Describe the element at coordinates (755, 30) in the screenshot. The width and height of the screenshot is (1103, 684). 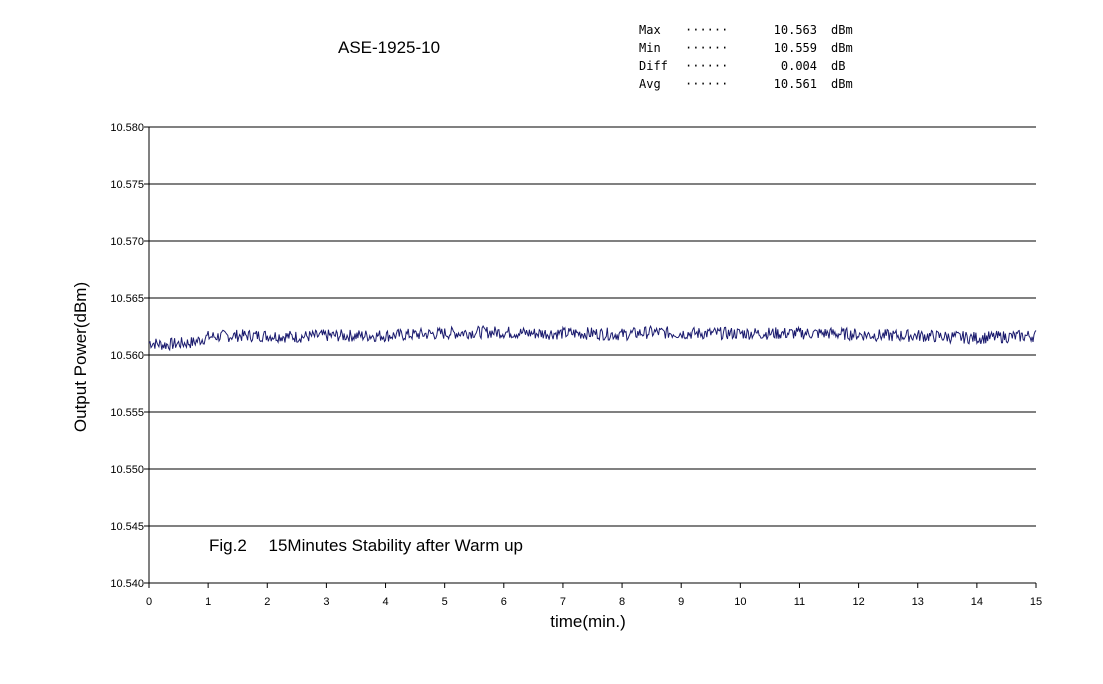
I see `stat-row-max: Max ······ 10.563 dBm` at that location.